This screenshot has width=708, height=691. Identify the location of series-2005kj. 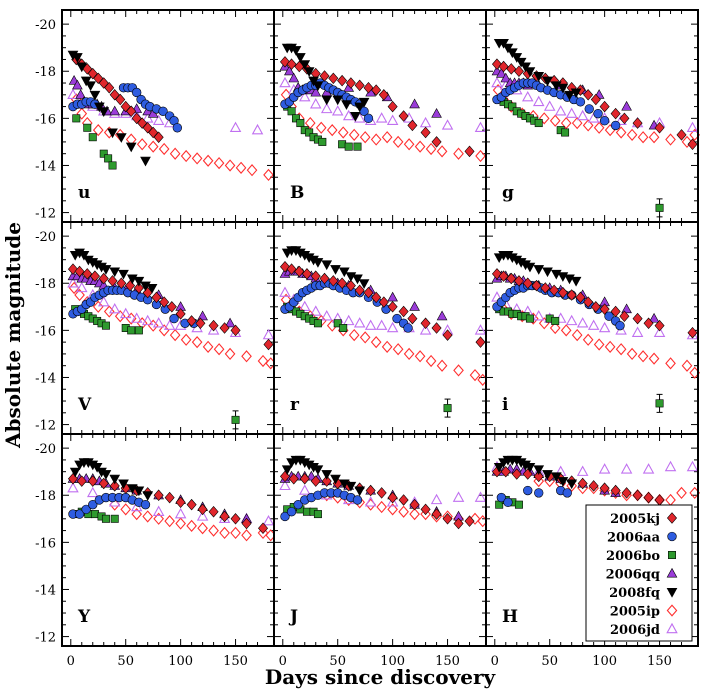
(377, 500).